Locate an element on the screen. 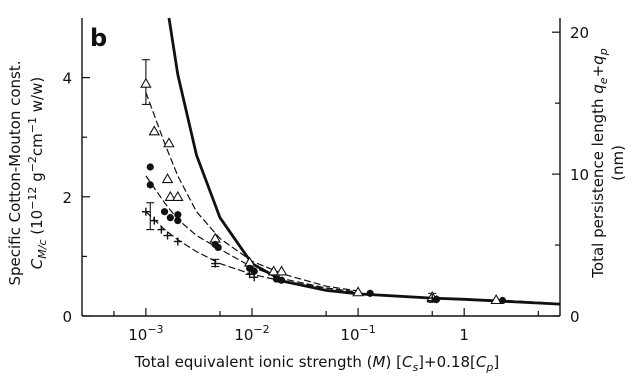  x-tick-exponent: −1 is located at coordinates (368, 329).